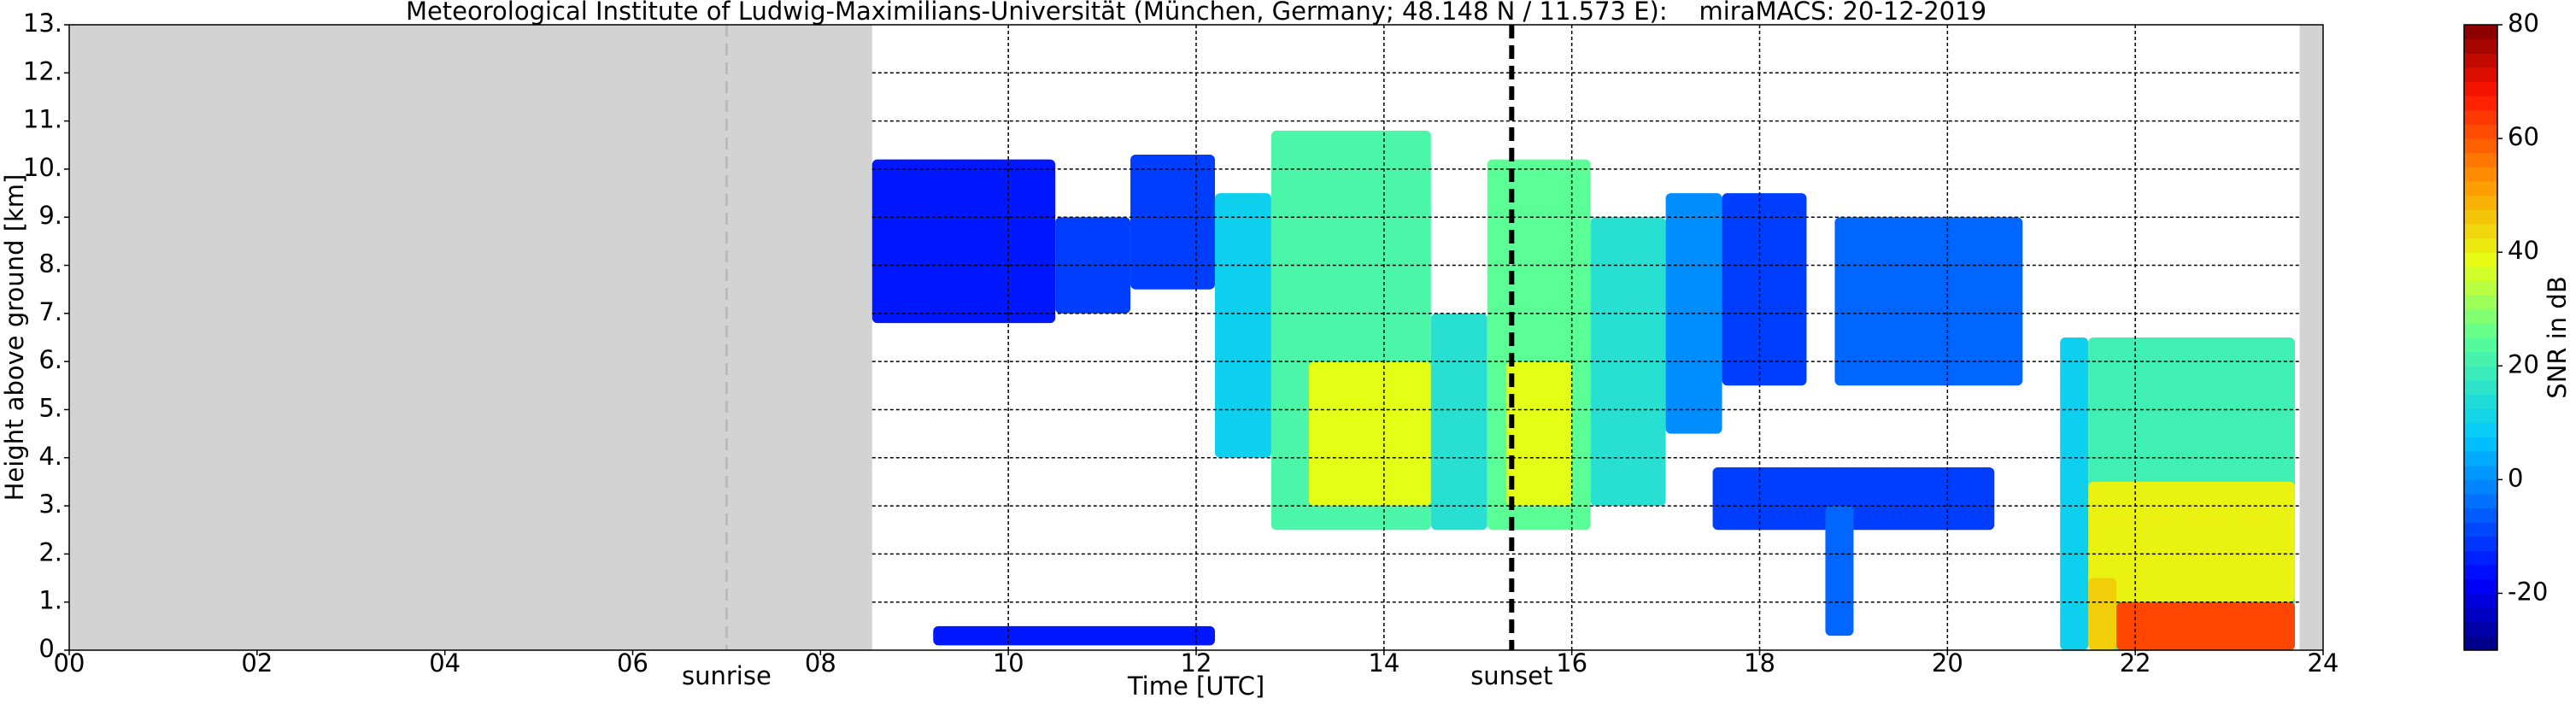  Describe the element at coordinates (2557, 337) in the screenshot. I see `colorbar-label: SNR in dB` at that location.